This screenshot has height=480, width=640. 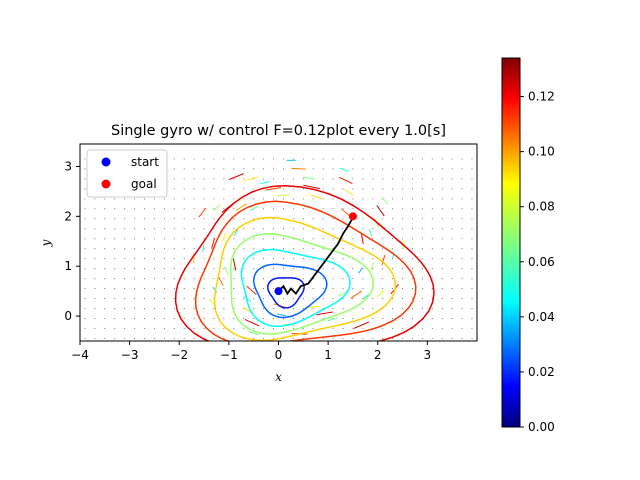 I want to click on legend-goal-label: goal, so click(x=144, y=184).